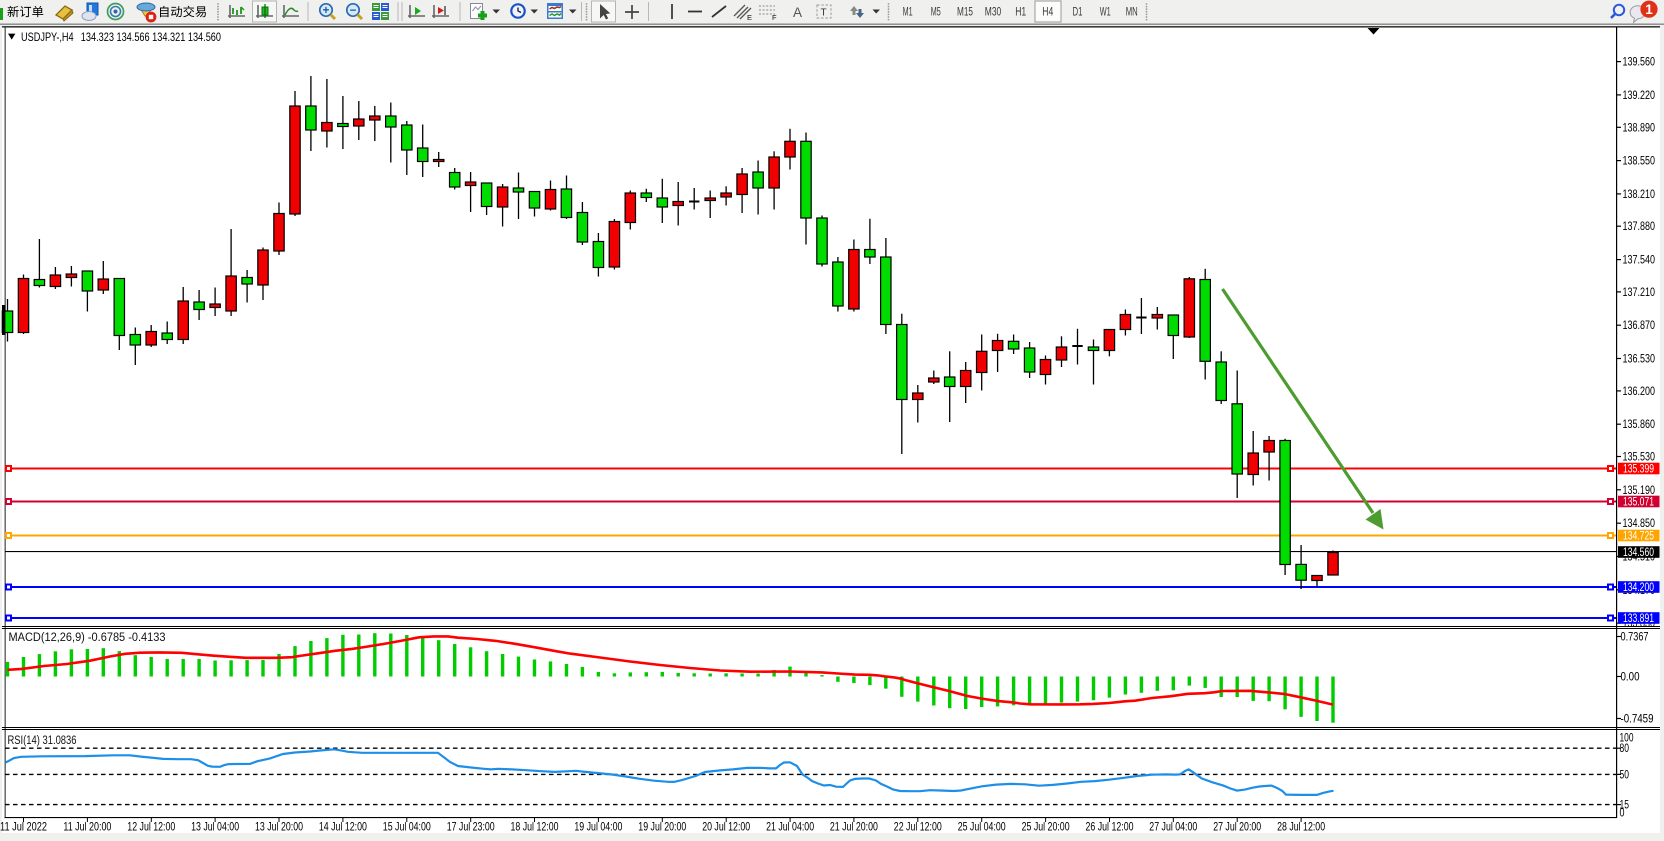  I want to click on svg-text: 25 Jul 04:00, so click(982, 827).